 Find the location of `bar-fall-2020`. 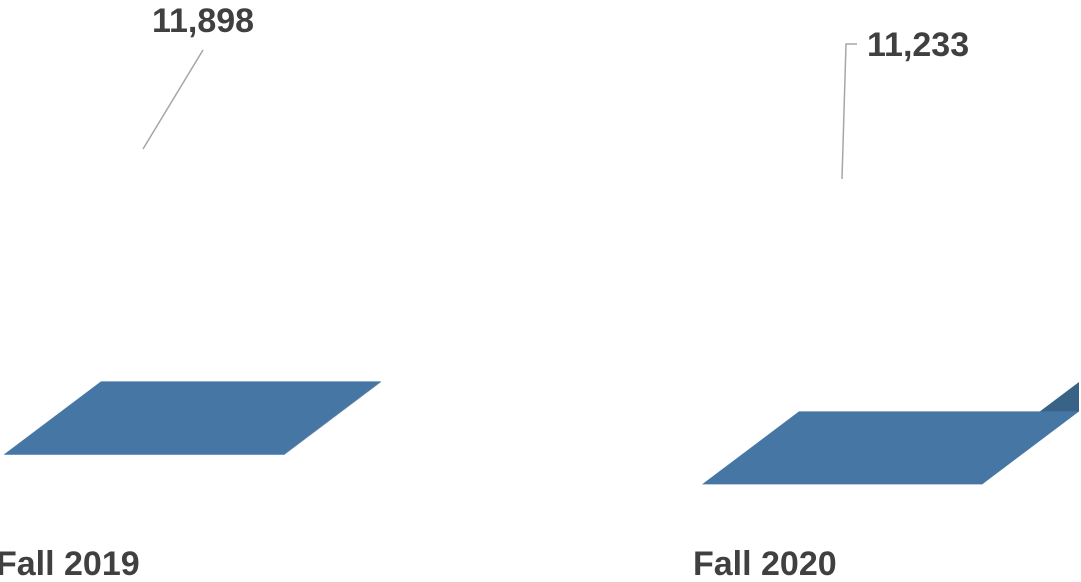

bar-fall-2020 is located at coordinates (890, 433).